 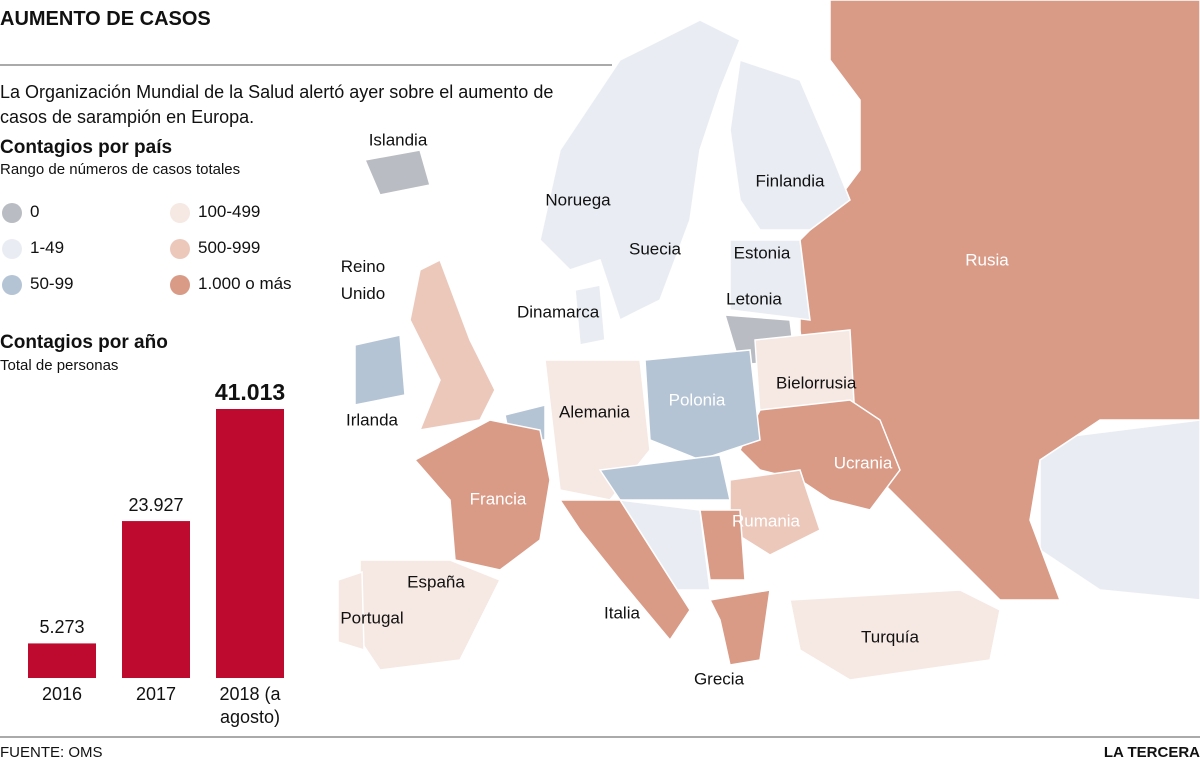 I want to click on category-label: 2017, so click(x=156, y=694).